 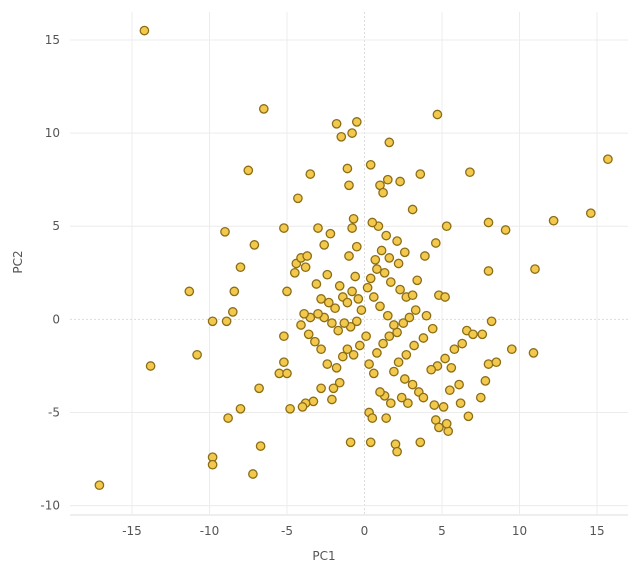 What do you see at coordinates (50, 273) in the screenshot?
I see `y-axis-ticks: -10 -5 0 5 10 15` at bounding box center [50, 273].